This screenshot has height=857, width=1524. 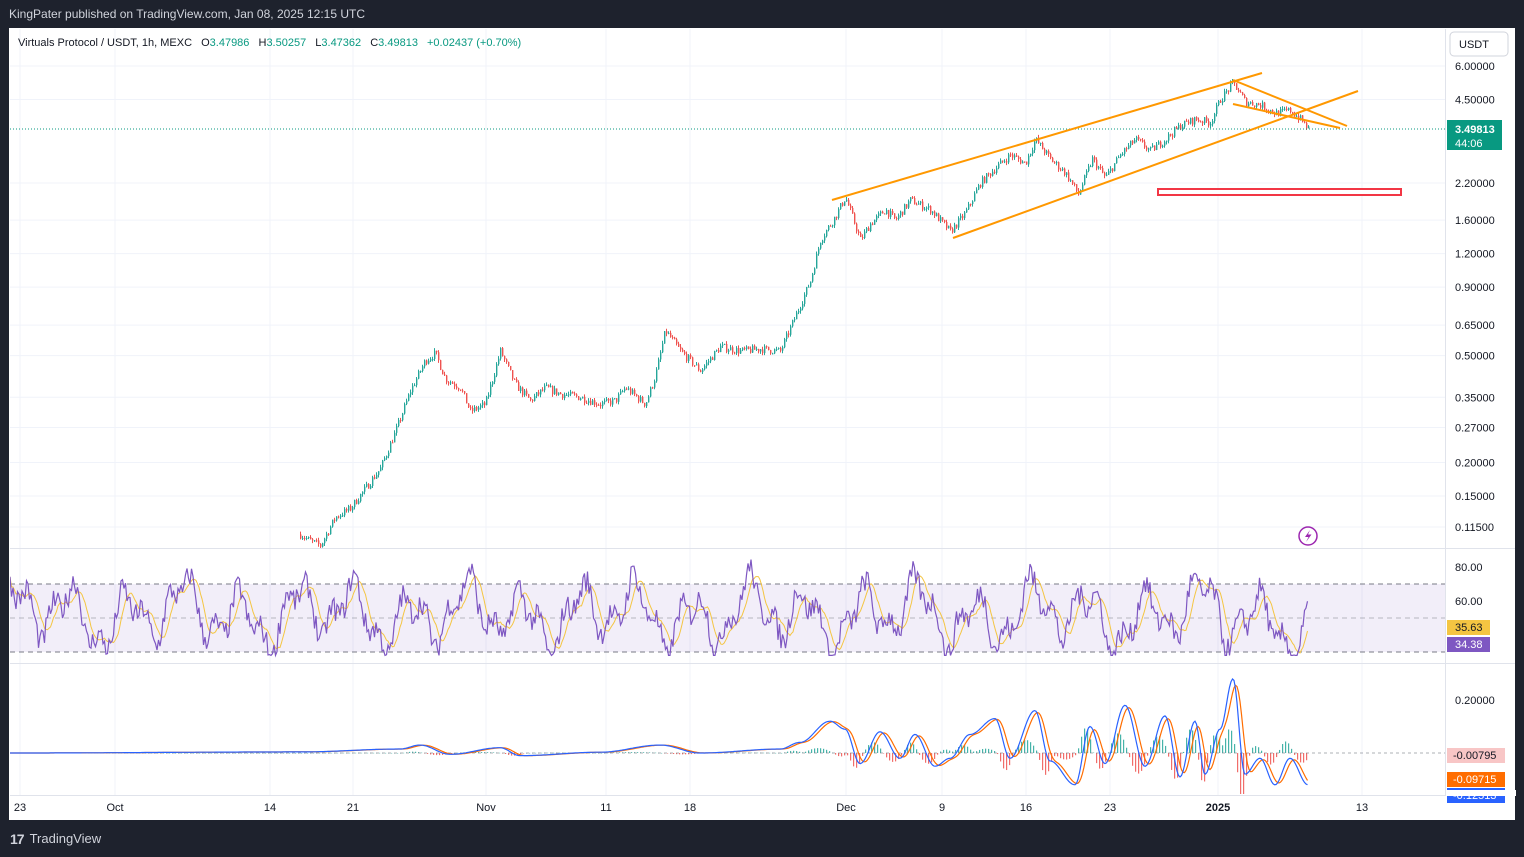 What do you see at coordinates (1047, 136) in the screenshot?
I see `channel-upper-line` at bounding box center [1047, 136].